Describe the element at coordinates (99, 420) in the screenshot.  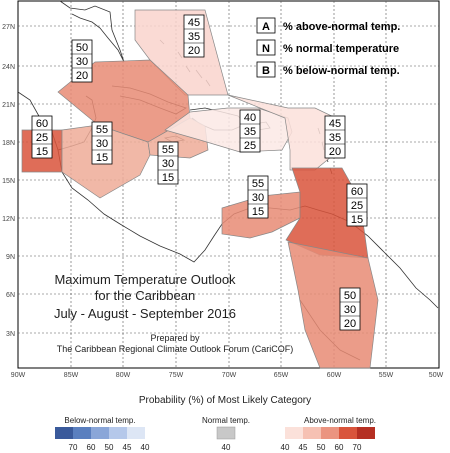
I see `scale-label: Below-normal temp.` at that location.